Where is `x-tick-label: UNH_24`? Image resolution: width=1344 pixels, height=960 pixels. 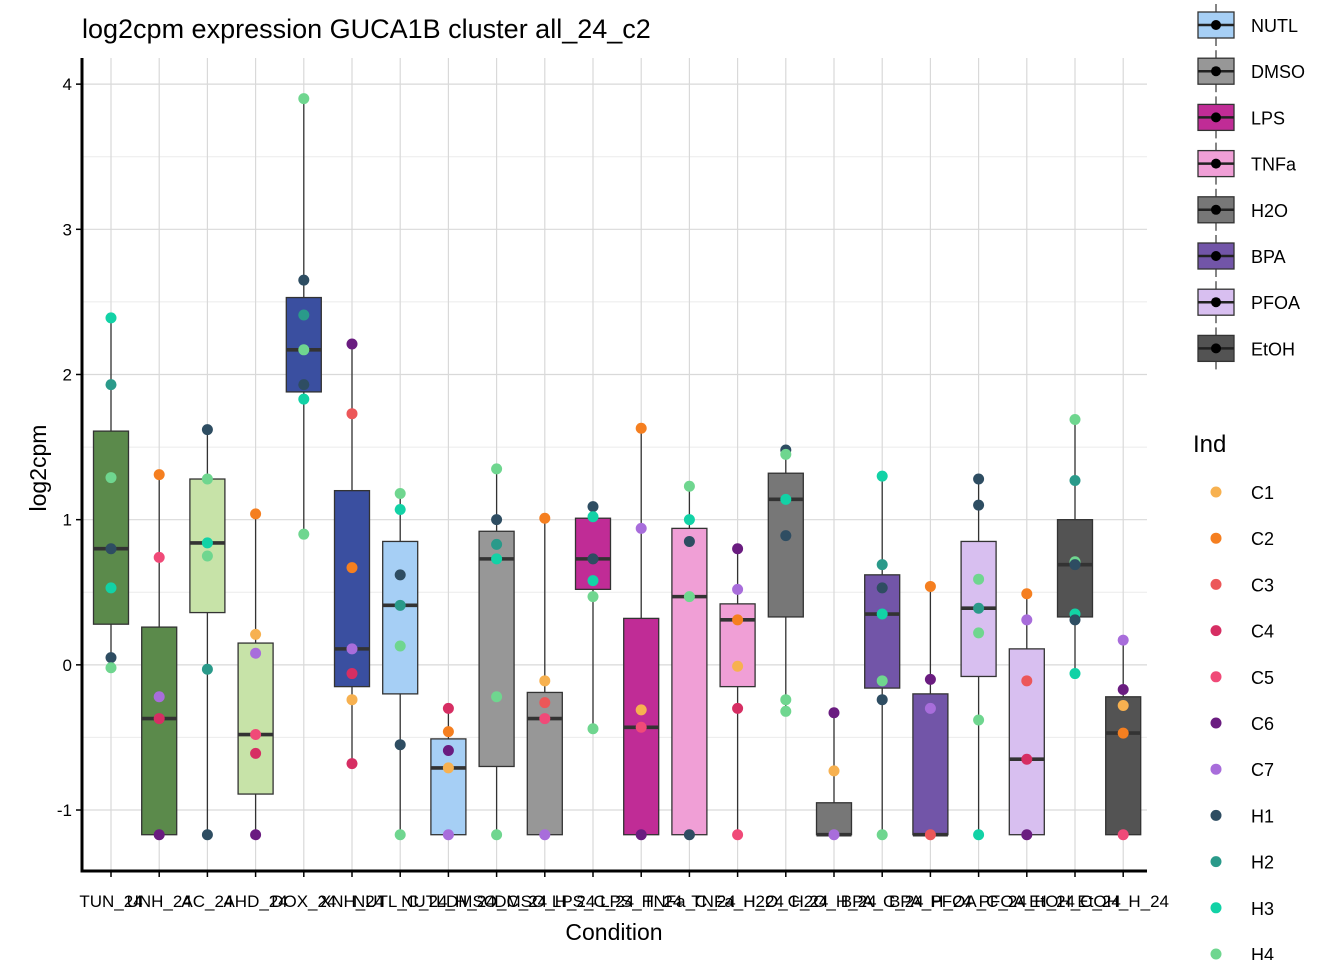 x-tick-label: UNH_24 is located at coordinates (159, 901).